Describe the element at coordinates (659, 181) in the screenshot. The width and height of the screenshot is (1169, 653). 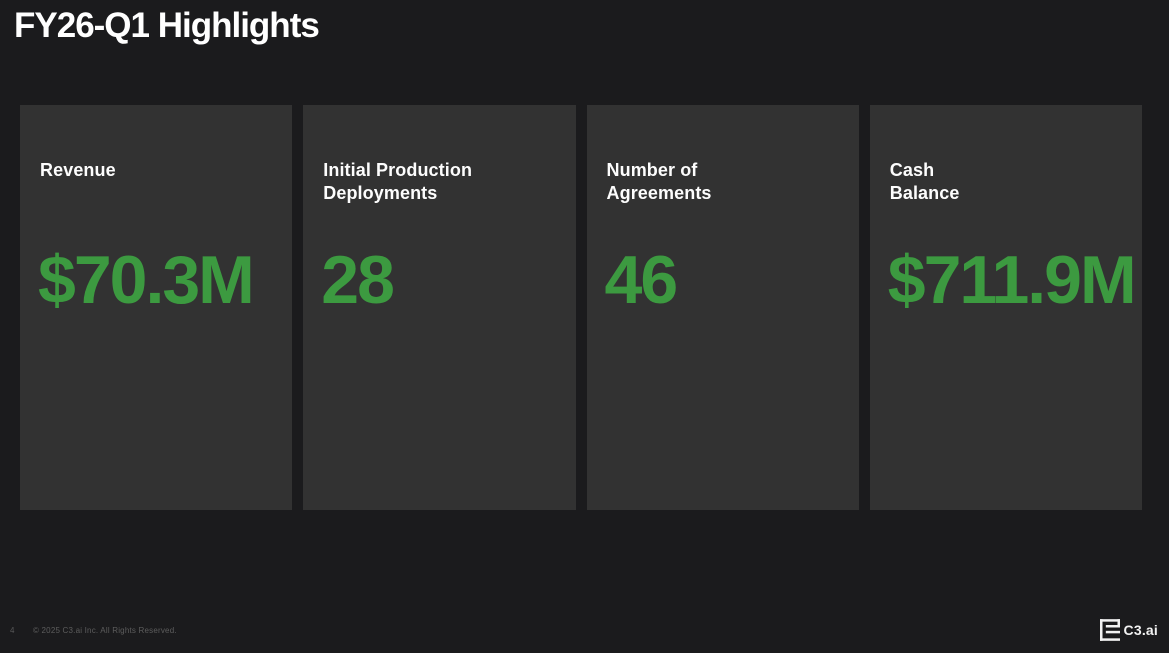
I see `card-label: Number of Agreements` at that location.